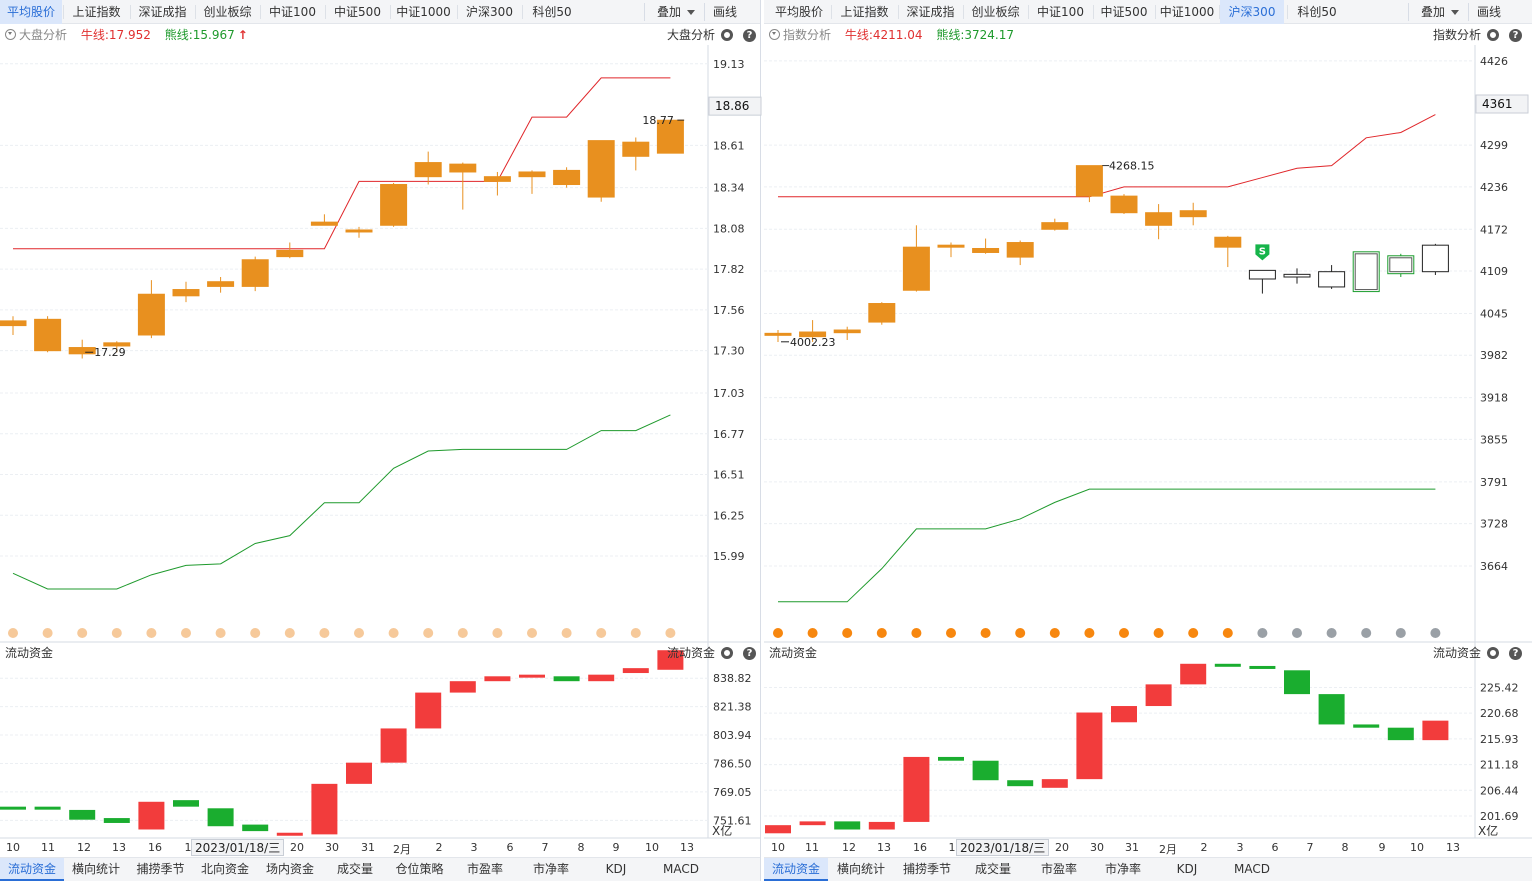  Describe the element at coordinates (354, 869) in the screenshot. I see `indicator-tab-5: 成交量` at that location.